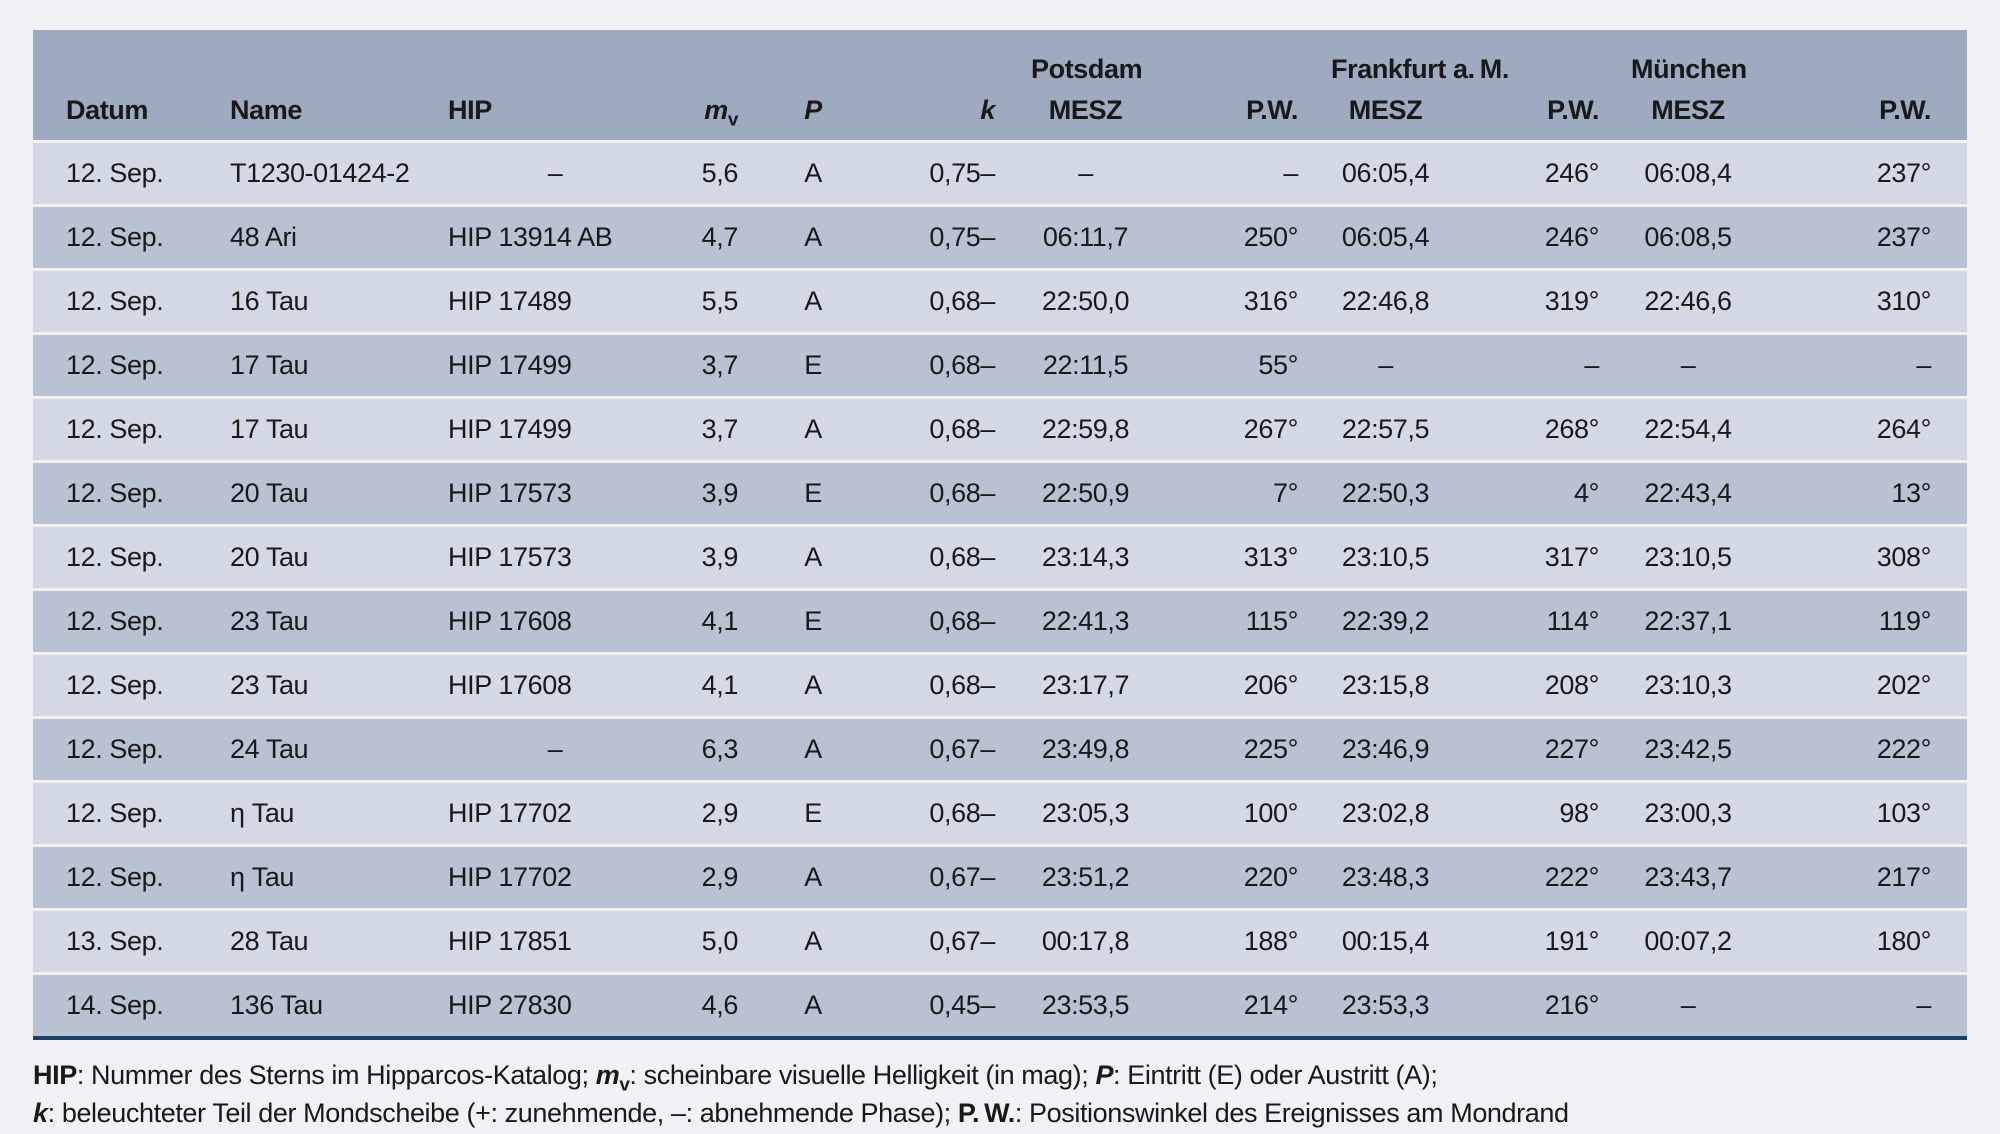 The width and height of the screenshot is (2000, 1134). I want to click on cell-mv: 3,7, so click(713, 430).